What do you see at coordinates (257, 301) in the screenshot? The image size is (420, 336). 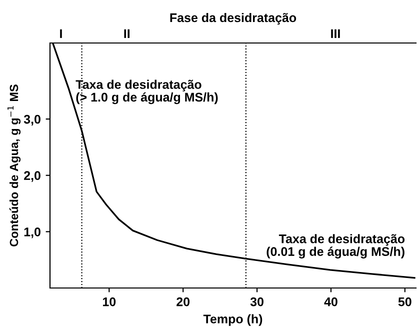 I see `x-tick-label: 30` at bounding box center [257, 301].